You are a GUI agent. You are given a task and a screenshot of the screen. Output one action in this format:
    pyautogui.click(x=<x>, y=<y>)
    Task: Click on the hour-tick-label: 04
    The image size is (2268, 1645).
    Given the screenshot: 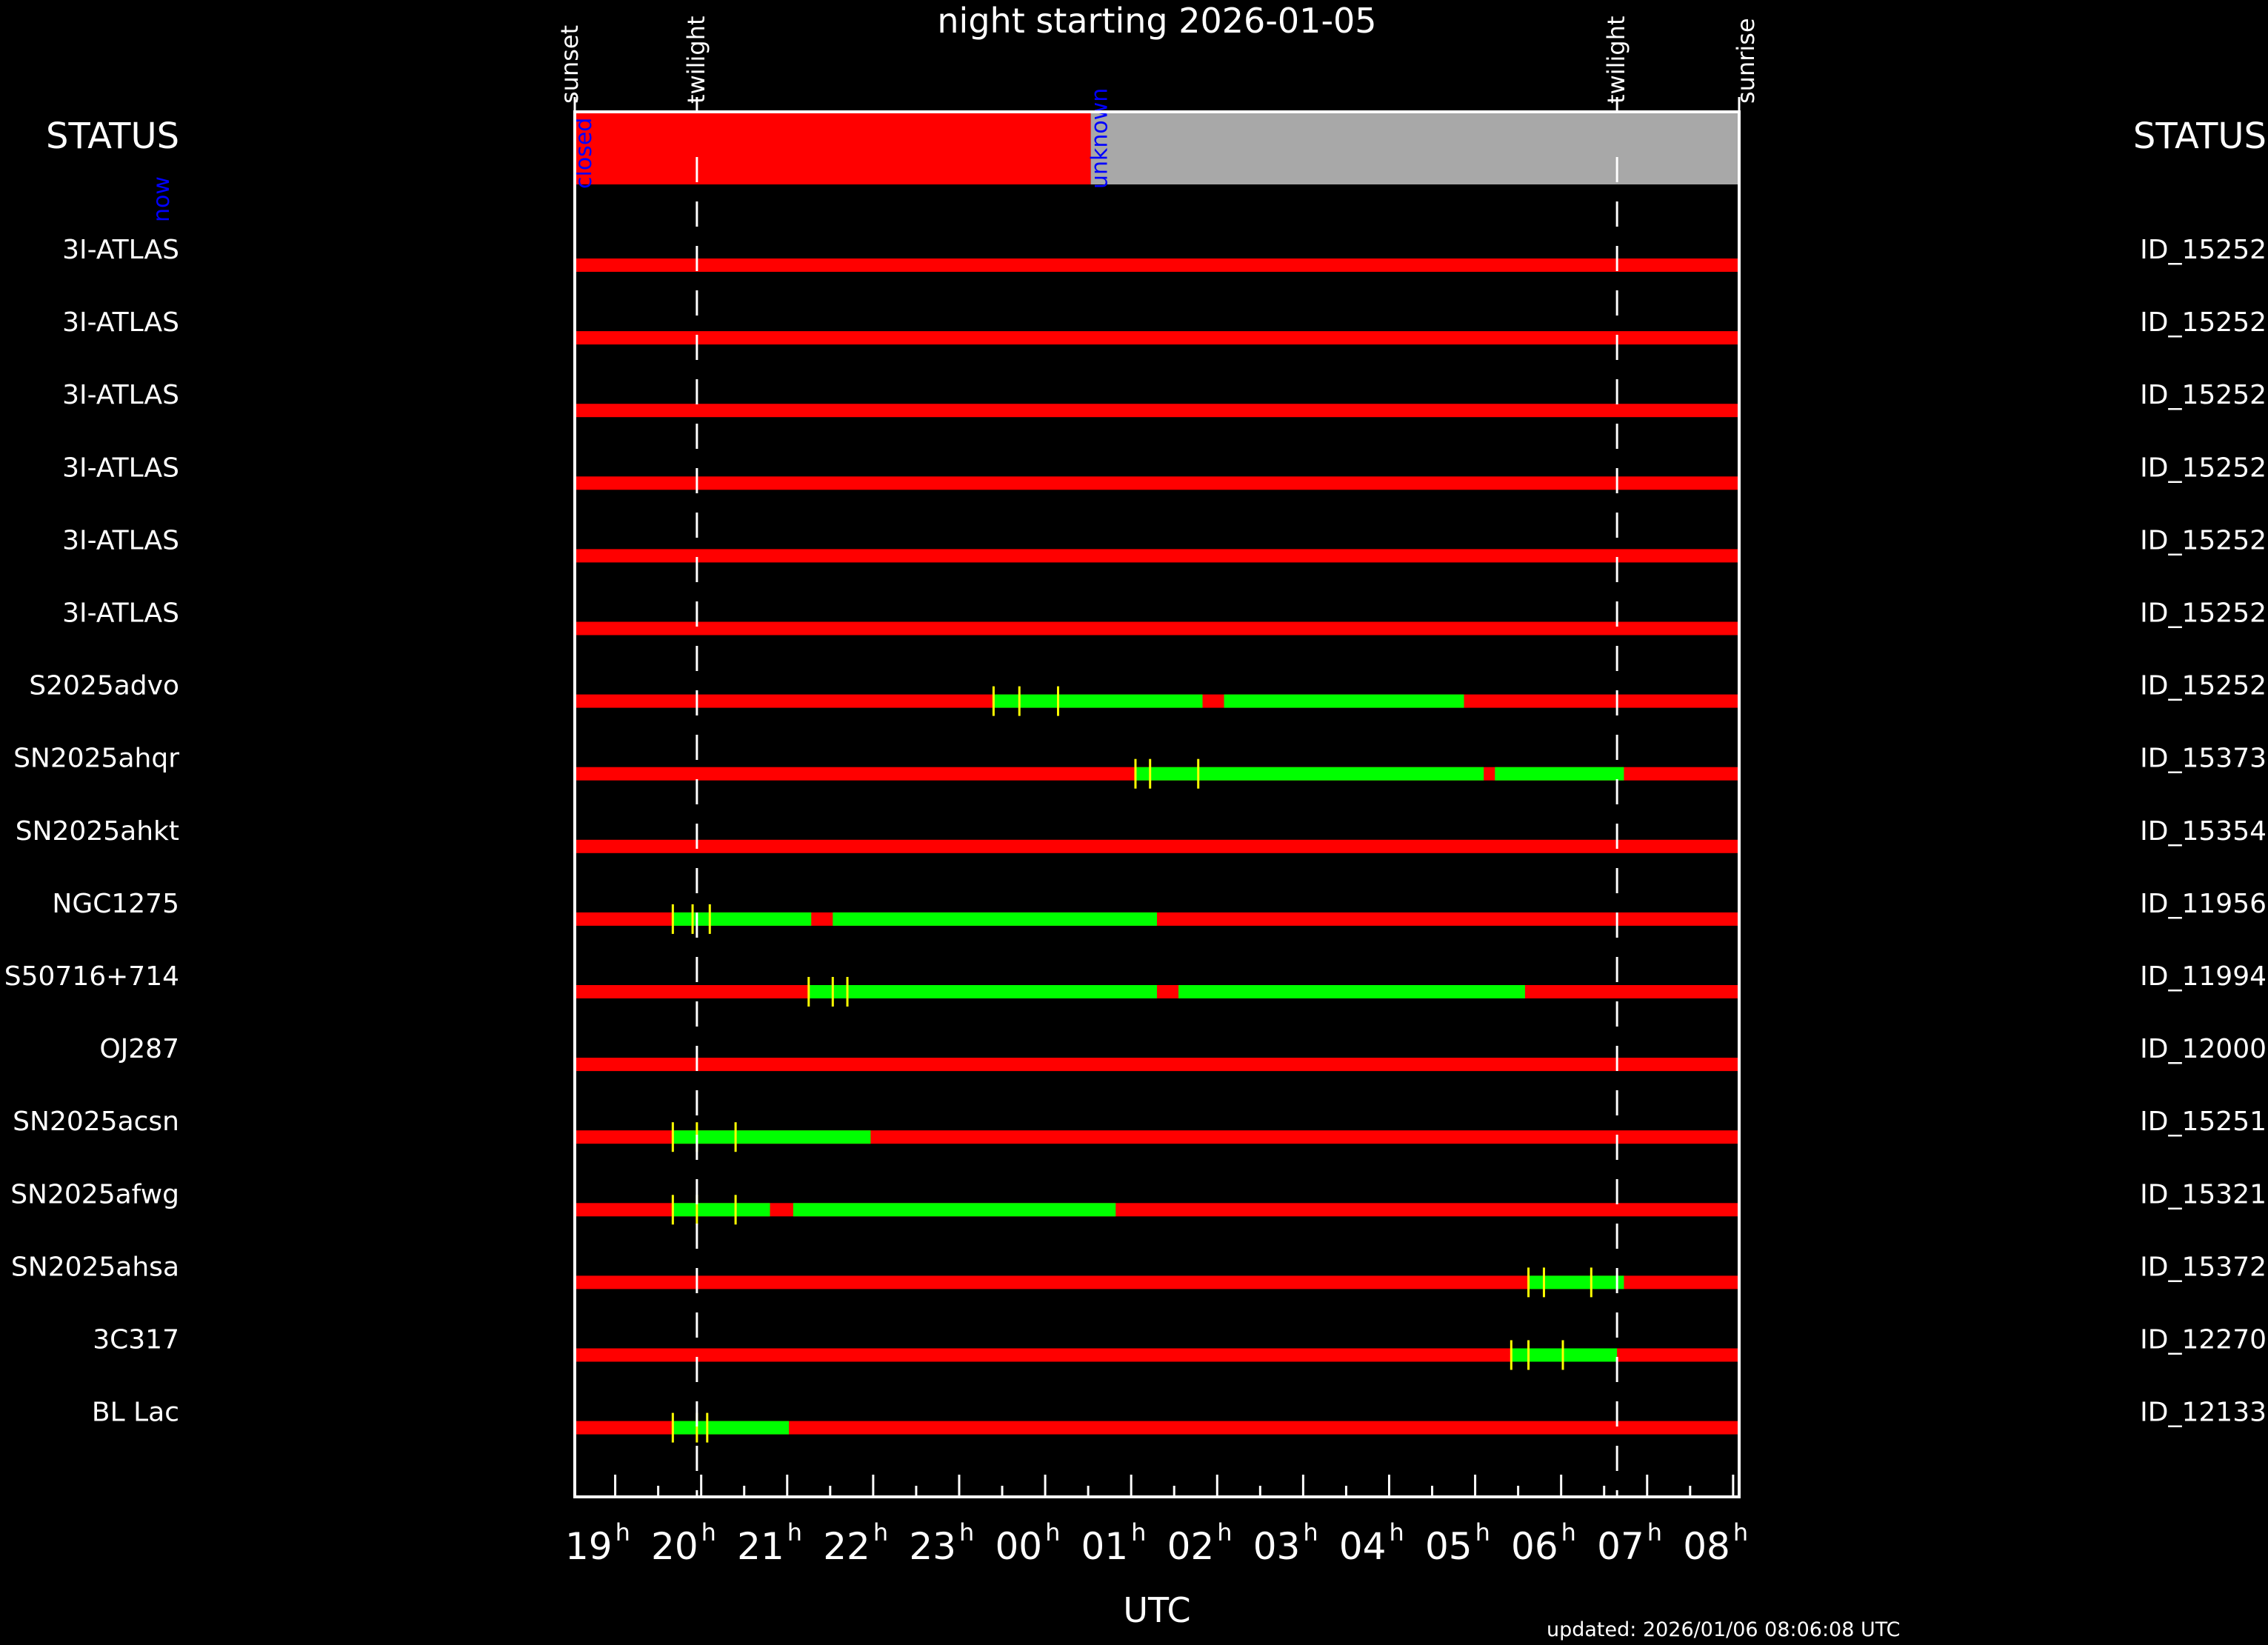 What is the action you would take?
    pyautogui.click(x=1363, y=1546)
    